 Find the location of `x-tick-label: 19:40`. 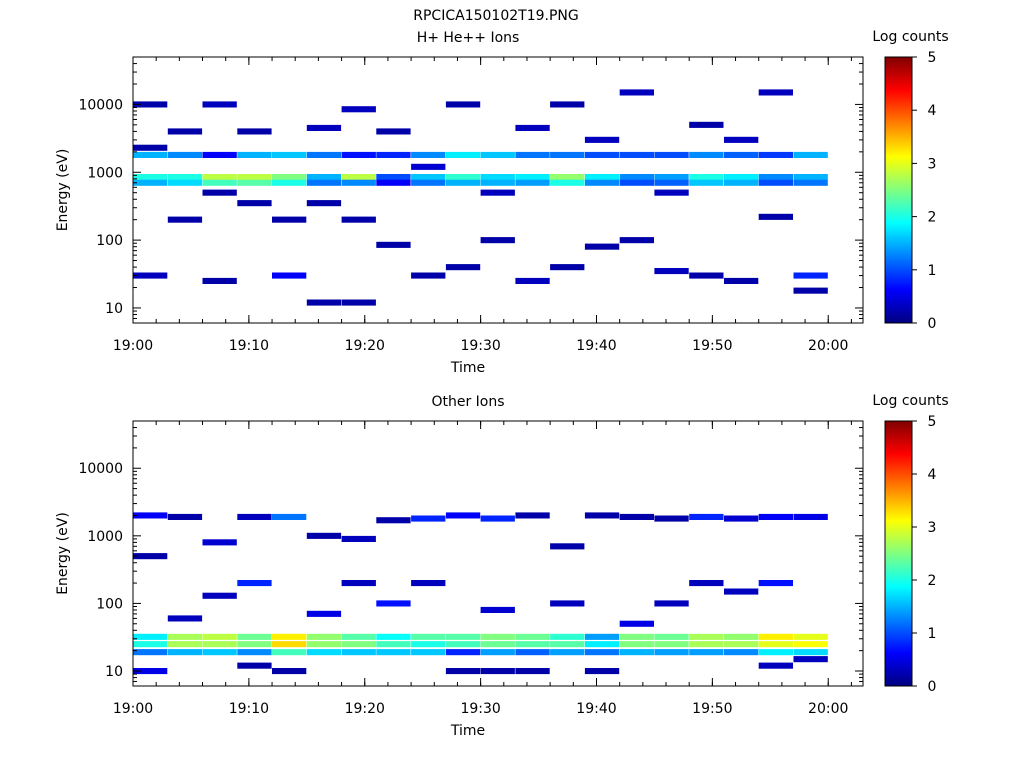

x-tick-label: 19:40 is located at coordinates (596, 709).